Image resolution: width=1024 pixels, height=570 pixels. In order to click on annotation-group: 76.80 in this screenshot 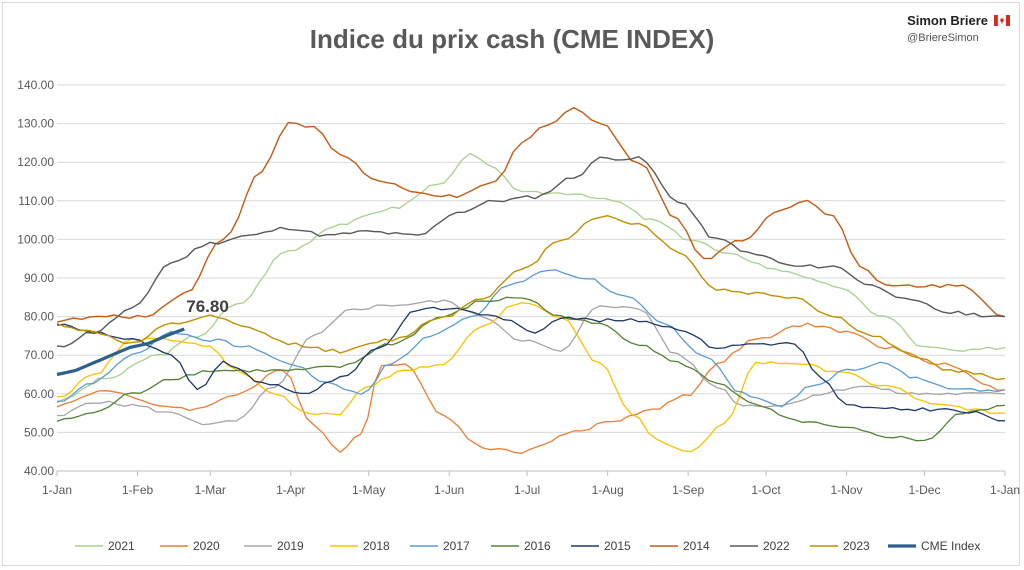, I will do `click(207, 306)`.